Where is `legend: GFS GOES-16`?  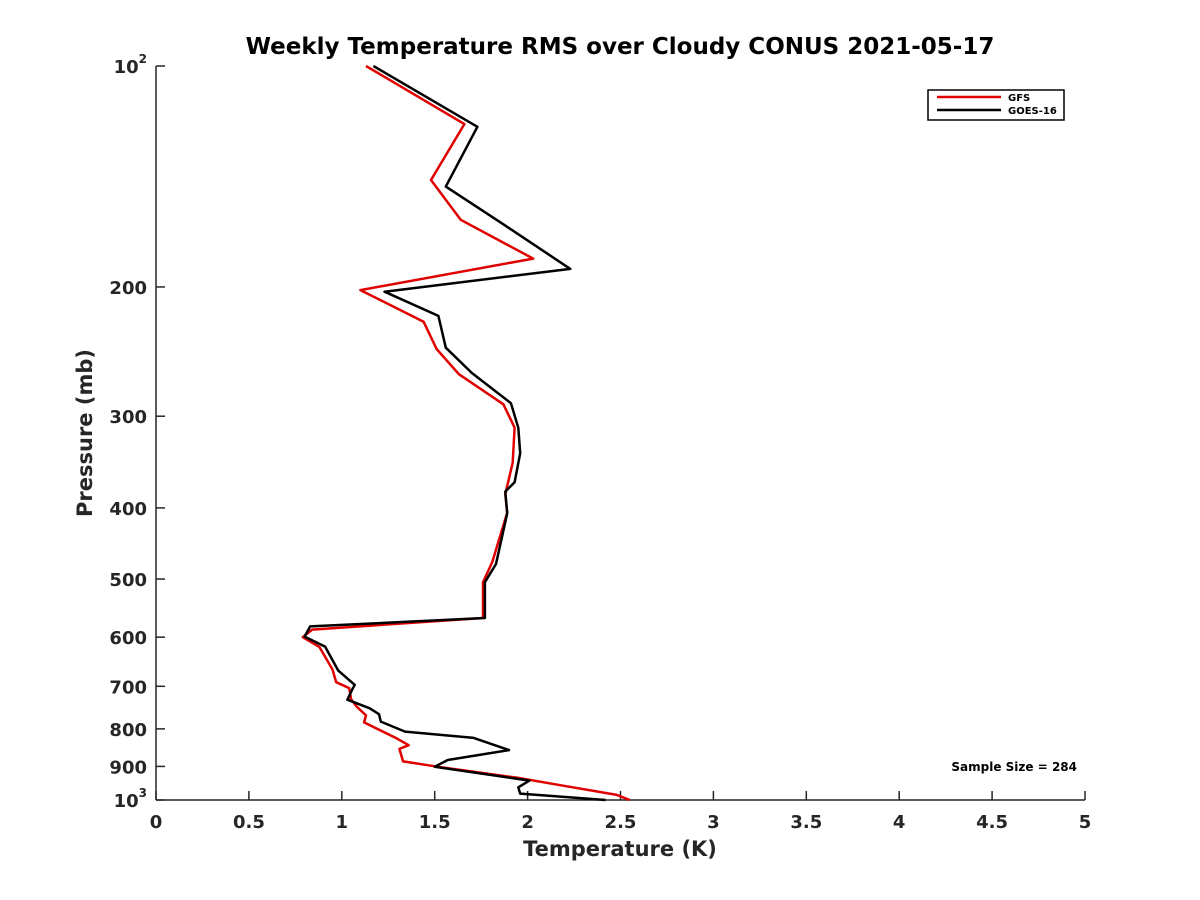
legend: GFS GOES-16 is located at coordinates (996, 105).